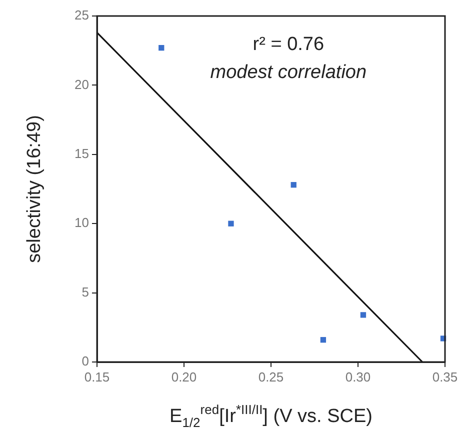 This screenshot has height=437, width=464. I want to click on x-tick-label: 0.35, so click(445, 376).